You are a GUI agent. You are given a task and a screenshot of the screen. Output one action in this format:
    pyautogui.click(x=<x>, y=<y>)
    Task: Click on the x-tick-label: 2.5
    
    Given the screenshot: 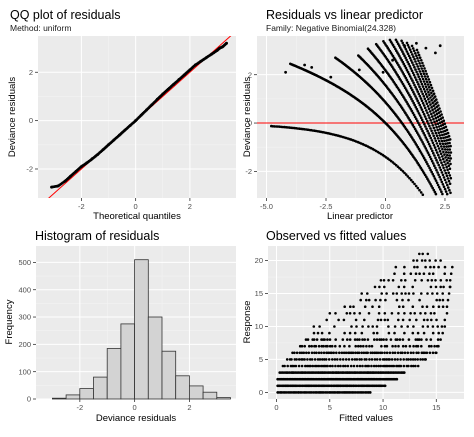 What is the action you would take?
    pyautogui.click(x=445, y=206)
    